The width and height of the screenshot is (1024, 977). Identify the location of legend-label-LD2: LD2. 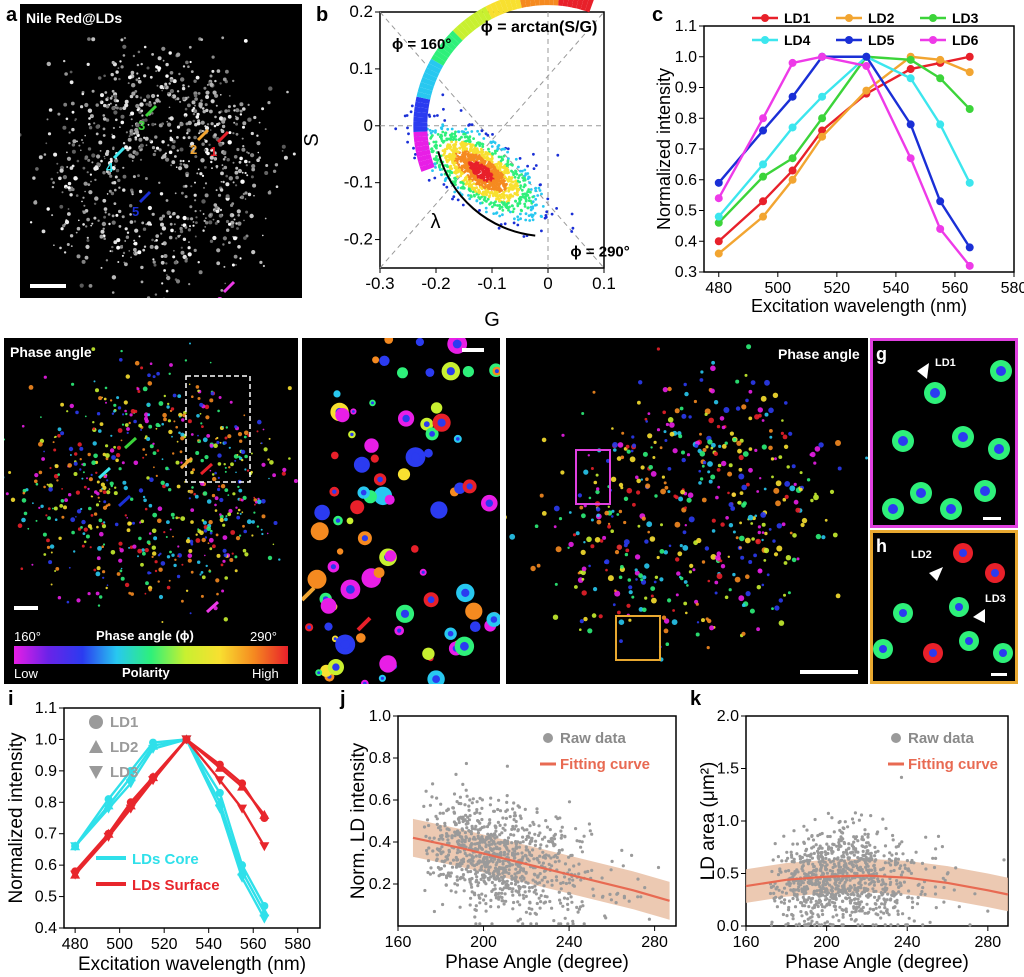
(881, 18).